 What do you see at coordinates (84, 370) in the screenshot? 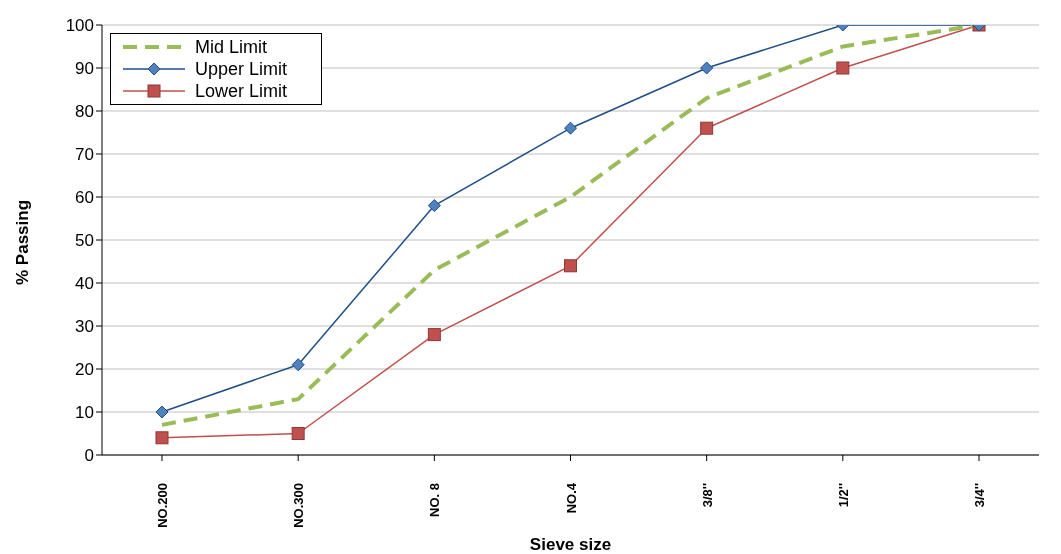
I see `y-tick-label: 20` at bounding box center [84, 370].